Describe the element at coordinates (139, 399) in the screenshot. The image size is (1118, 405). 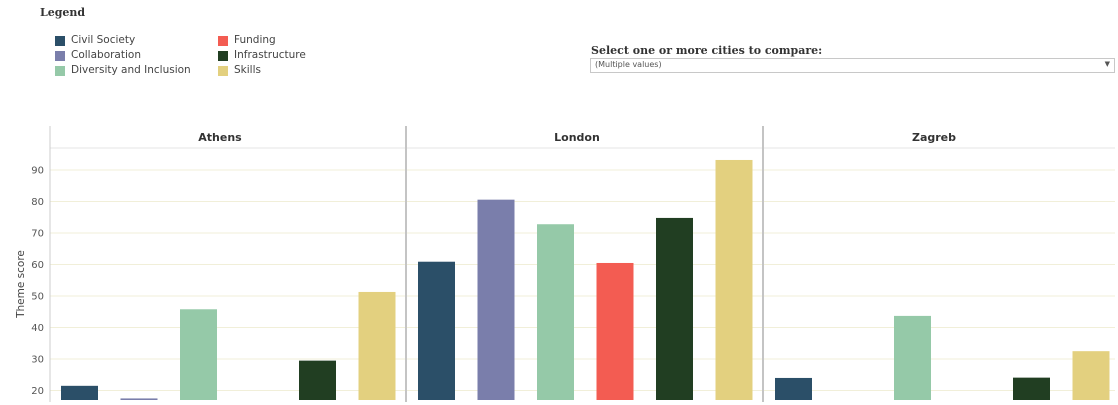
I see `bar-athens-collaboration` at that location.